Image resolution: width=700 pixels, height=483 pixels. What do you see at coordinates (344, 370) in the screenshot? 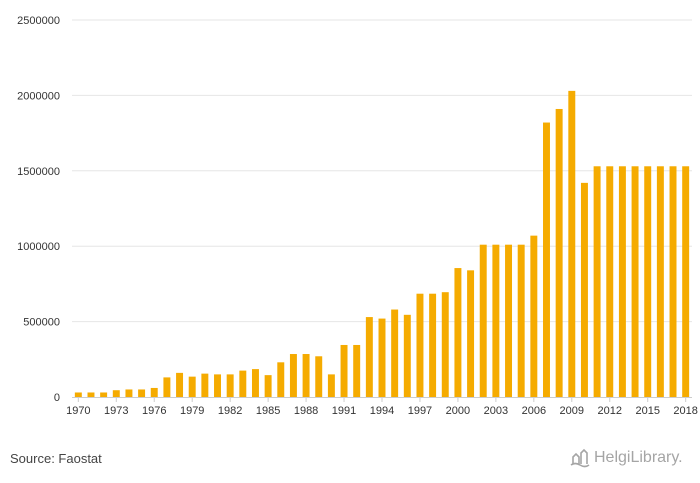
I see `bar-1991` at bounding box center [344, 370].